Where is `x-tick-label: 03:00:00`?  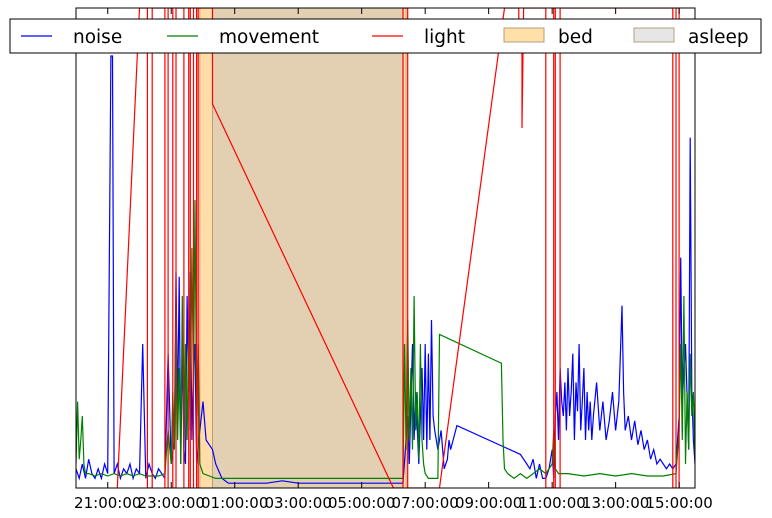
x-tick-label: 03:00:00 is located at coordinates (298, 503).